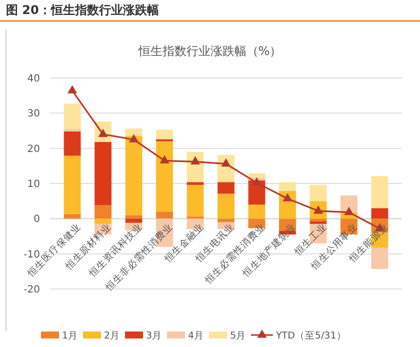  Describe the element at coordinates (238, 336) in the screenshot. I see `legend-label: 5月` at that location.